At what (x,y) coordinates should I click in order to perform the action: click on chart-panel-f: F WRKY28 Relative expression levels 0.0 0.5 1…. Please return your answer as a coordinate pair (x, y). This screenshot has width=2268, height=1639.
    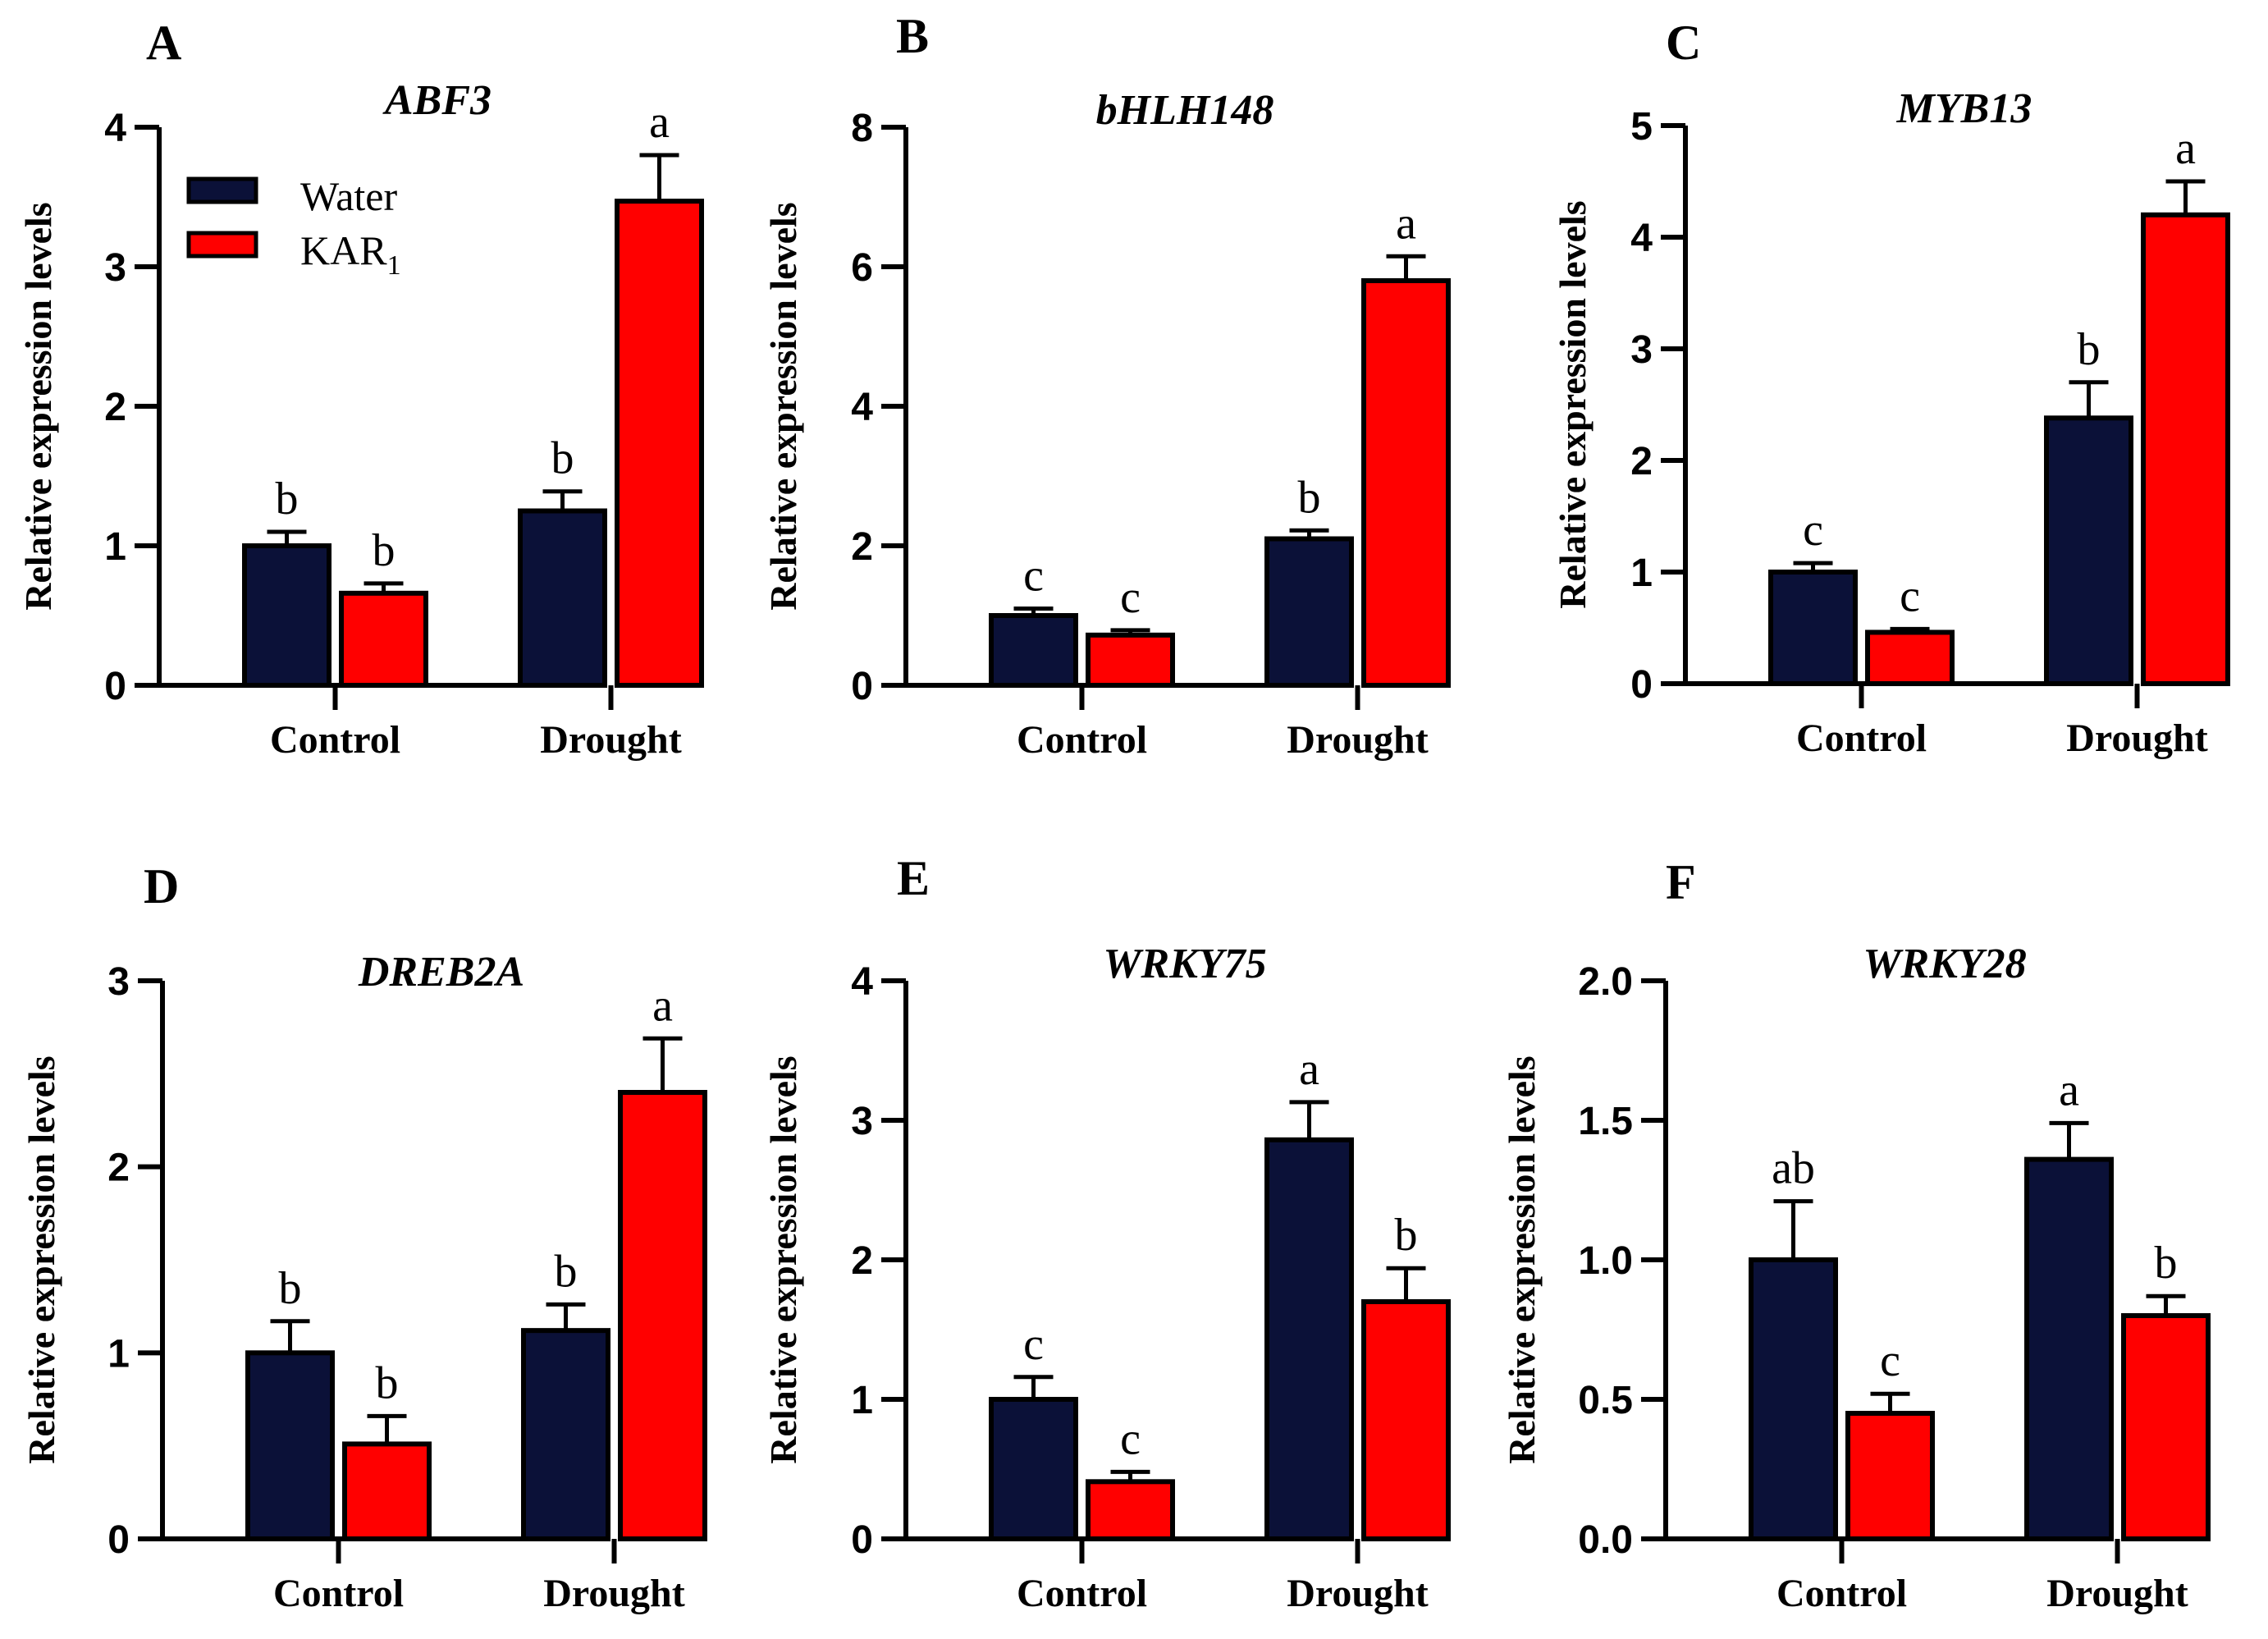
    Looking at the image, I should click on (1856, 1235).